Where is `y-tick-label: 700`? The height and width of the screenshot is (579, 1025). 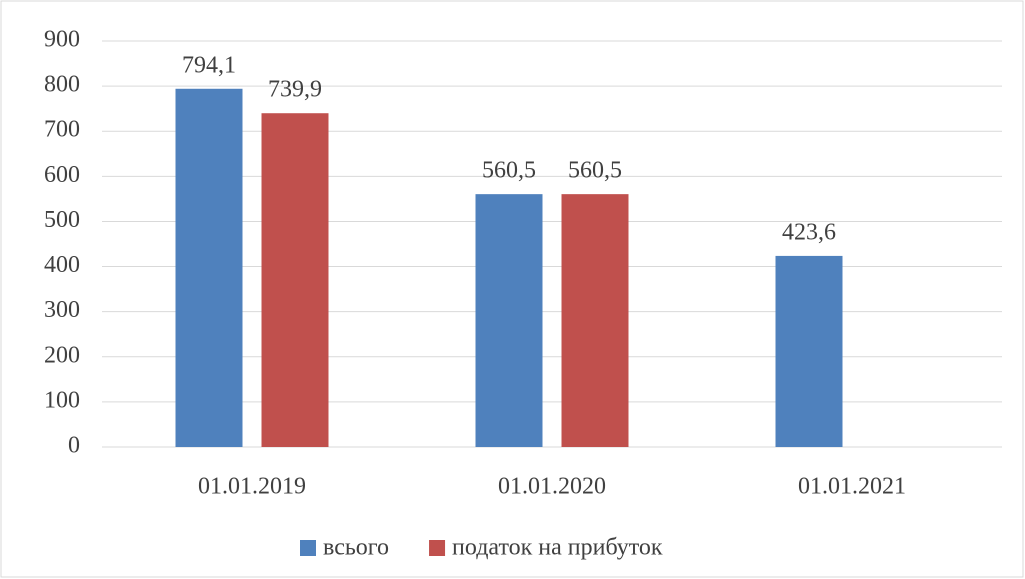
y-tick-label: 700 is located at coordinates (62, 130).